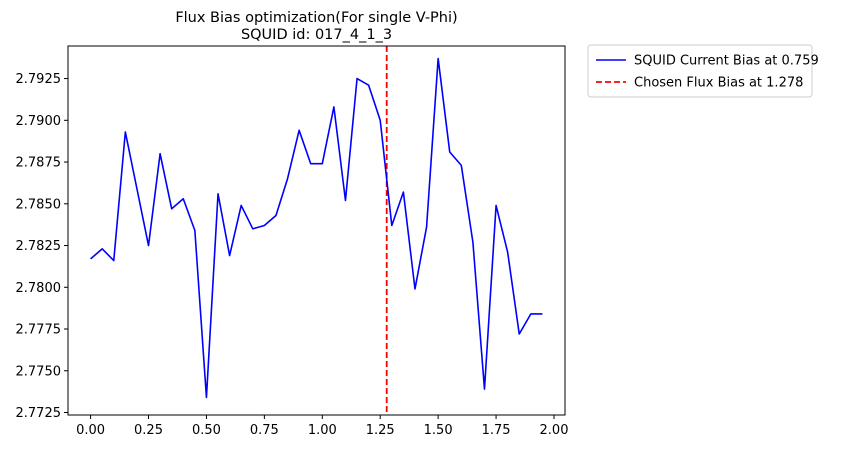  I want to click on legend-label-squid-current-bias: SQUID Current Bias at 0.759, so click(726, 61).